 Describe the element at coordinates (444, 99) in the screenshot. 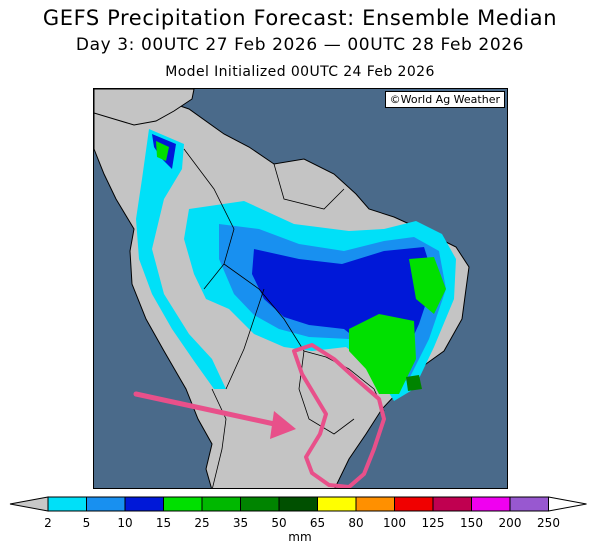

I see `credit-label: ©World Ag Weather` at that location.